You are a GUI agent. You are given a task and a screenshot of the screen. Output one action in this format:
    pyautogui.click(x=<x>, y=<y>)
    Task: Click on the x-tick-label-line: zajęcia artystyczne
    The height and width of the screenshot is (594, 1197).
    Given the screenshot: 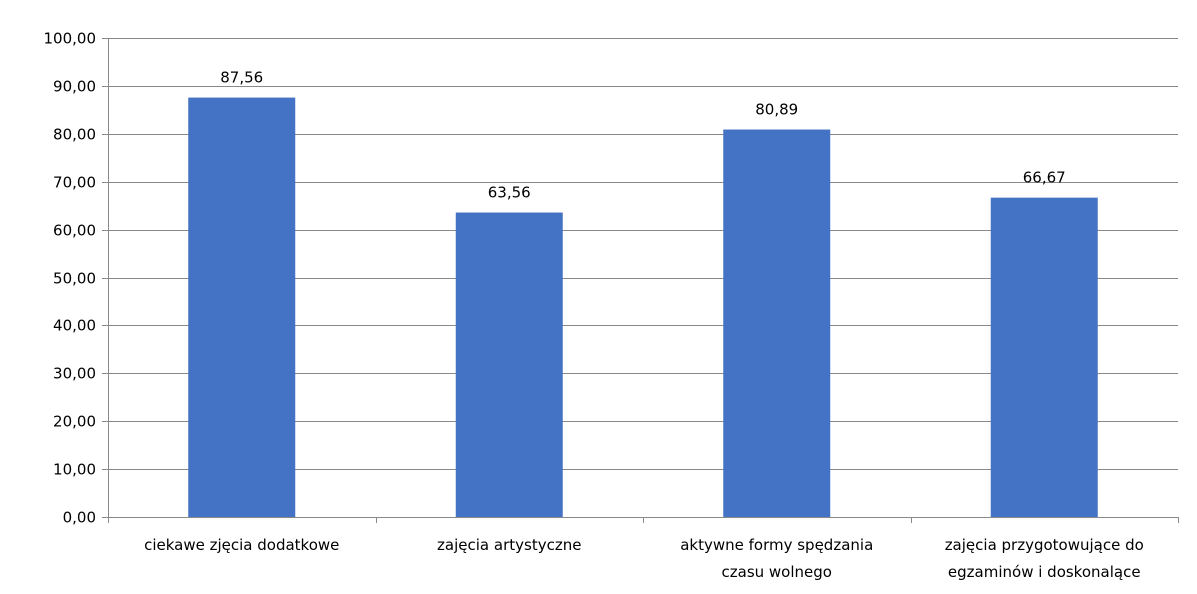 What is the action you would take?
    pyautogui.click(x=509, y=545)
    